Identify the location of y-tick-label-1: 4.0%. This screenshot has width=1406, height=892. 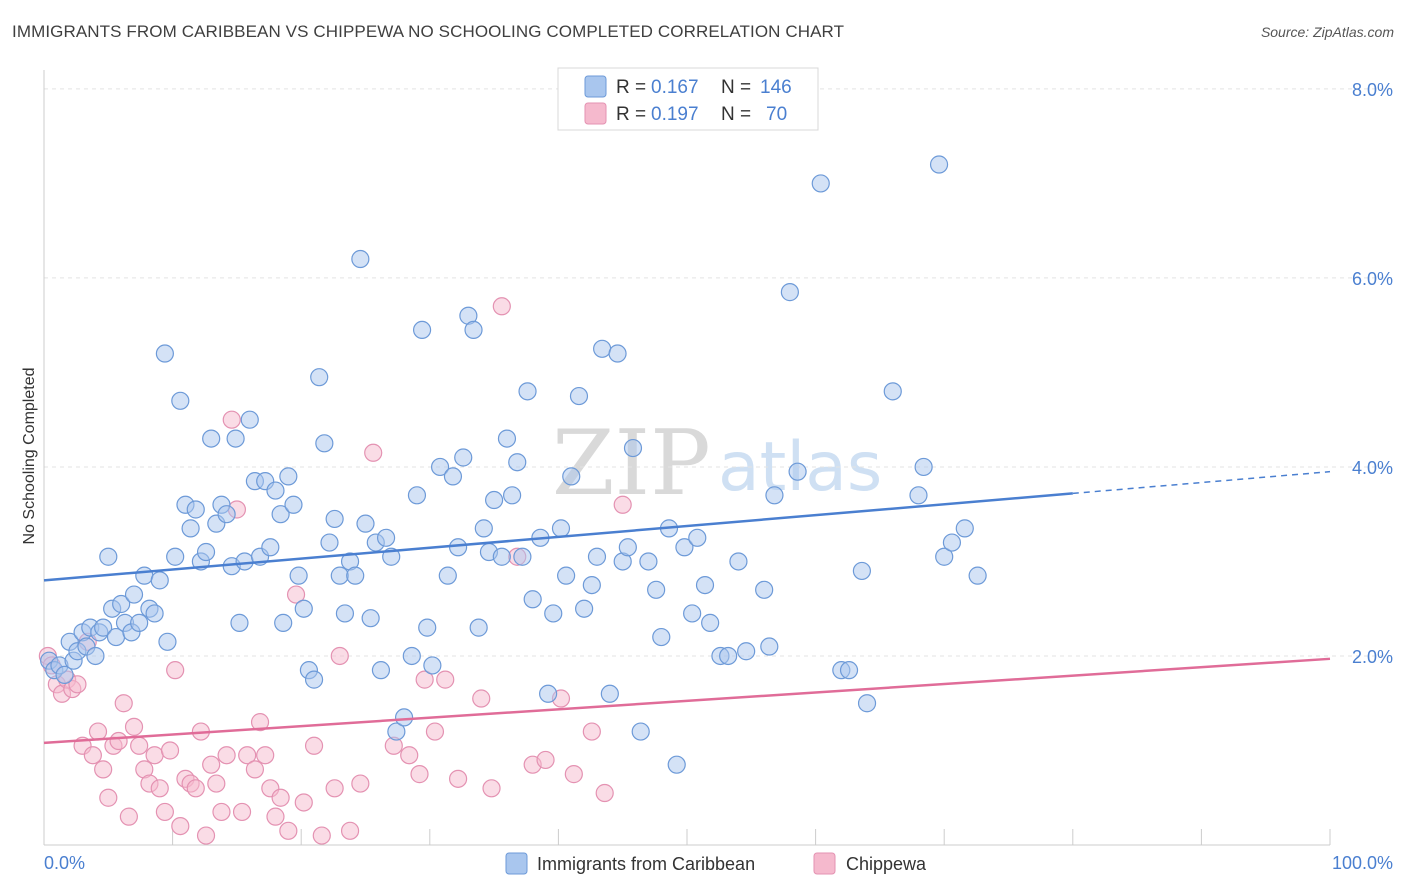
(1372, 468).